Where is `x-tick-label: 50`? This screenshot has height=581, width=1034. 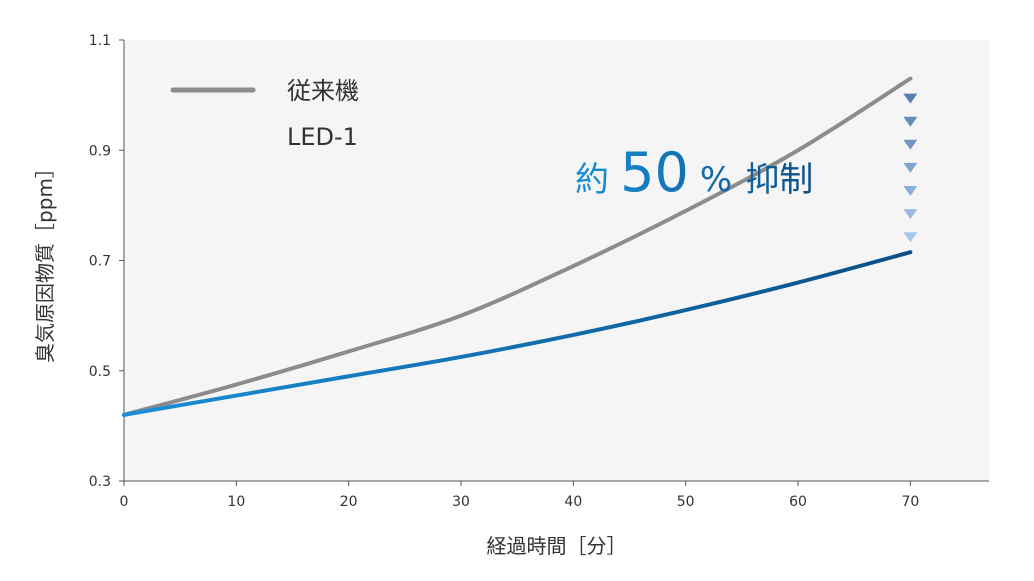 x-tick-label: 50 is located at coordinates (686, 502).